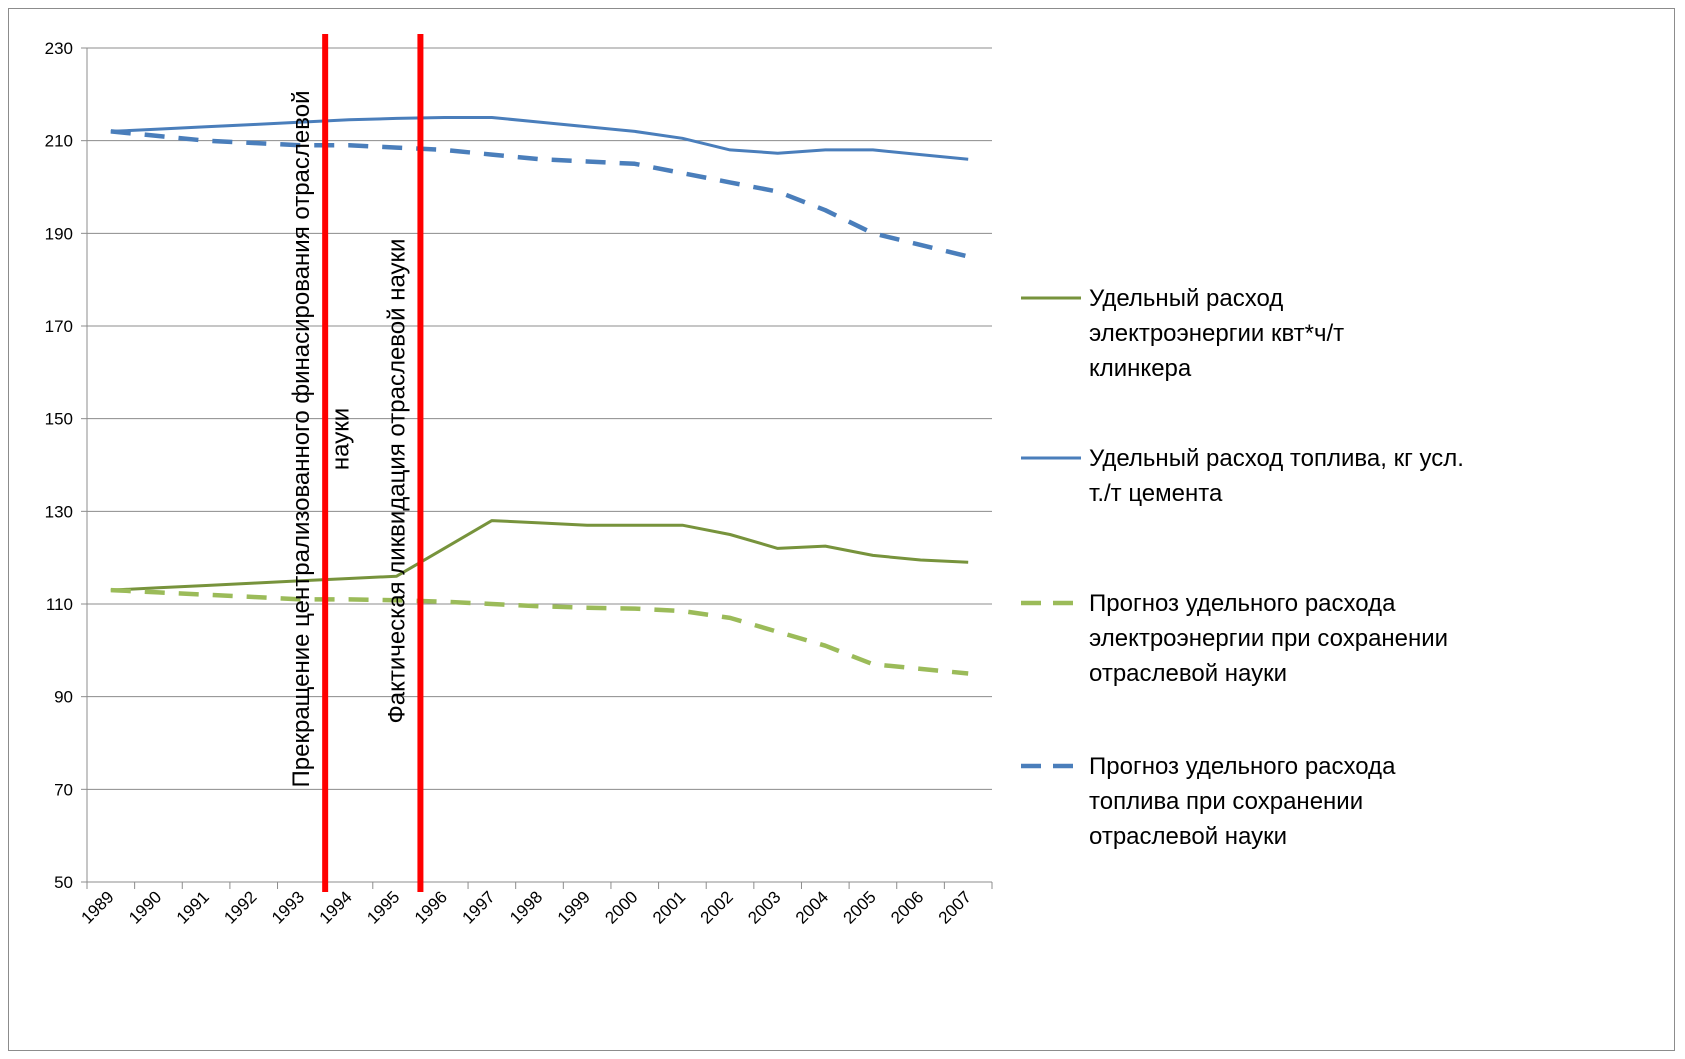 The image size is (1685, 1059). Describe the element at coordinates (1216, 333) in the screenshot. I see `legend-label-1-2: электроэнергии квт*ч/т` at that location.